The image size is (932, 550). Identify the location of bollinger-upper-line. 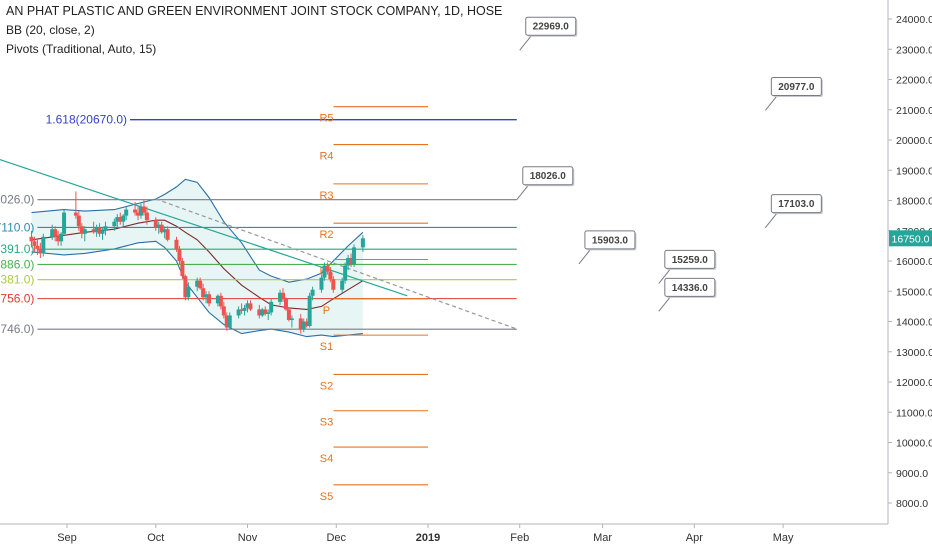
(197, 230).